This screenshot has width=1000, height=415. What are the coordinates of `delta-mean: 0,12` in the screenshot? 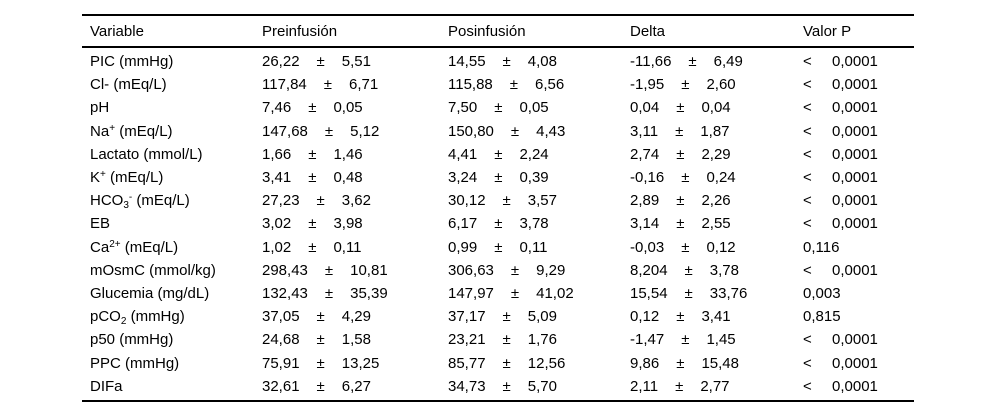 It's located at (645, 317).